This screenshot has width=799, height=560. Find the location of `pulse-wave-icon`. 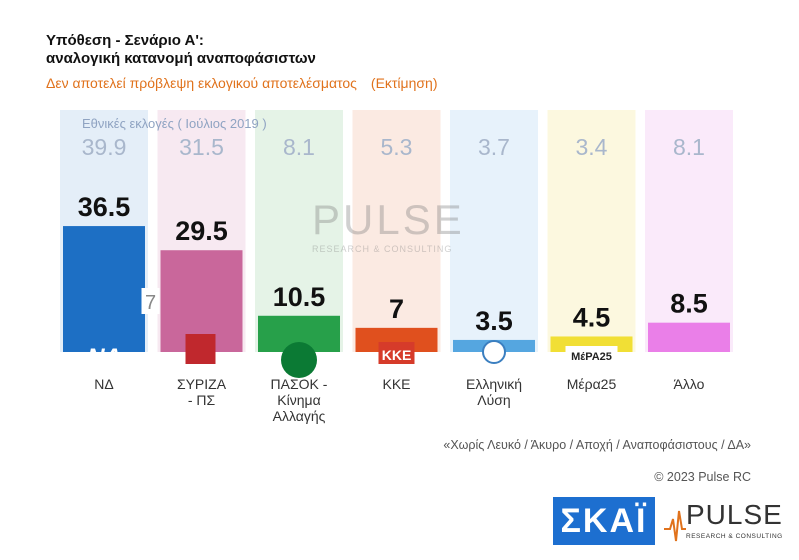

pulse-wave-icon is located at coordinates (675, 526).